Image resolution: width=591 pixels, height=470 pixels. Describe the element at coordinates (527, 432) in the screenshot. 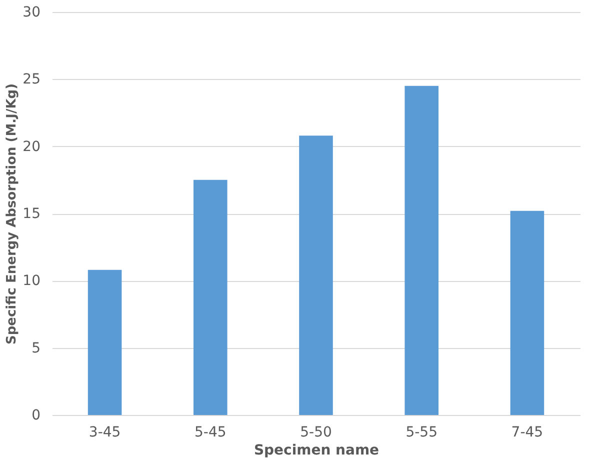

I see `x-tick-label: 7-45` at that location.